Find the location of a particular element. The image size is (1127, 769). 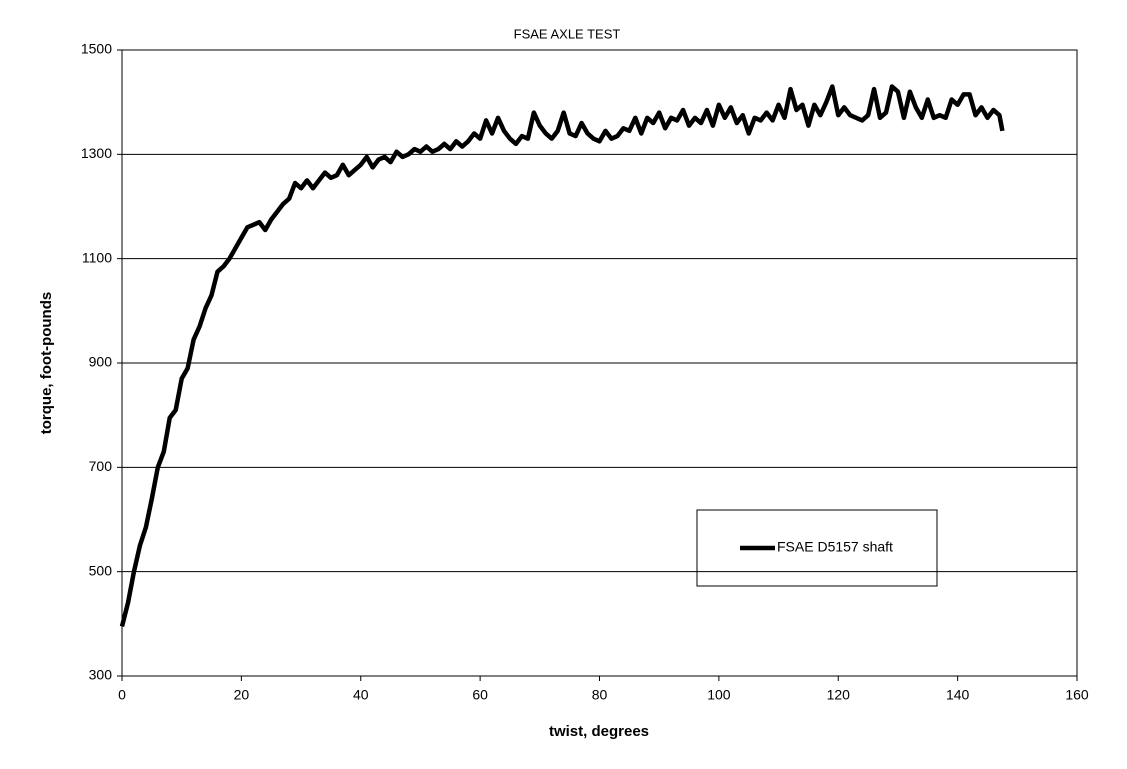

x-tick-label: 20 is located at coordinates (242, 695).